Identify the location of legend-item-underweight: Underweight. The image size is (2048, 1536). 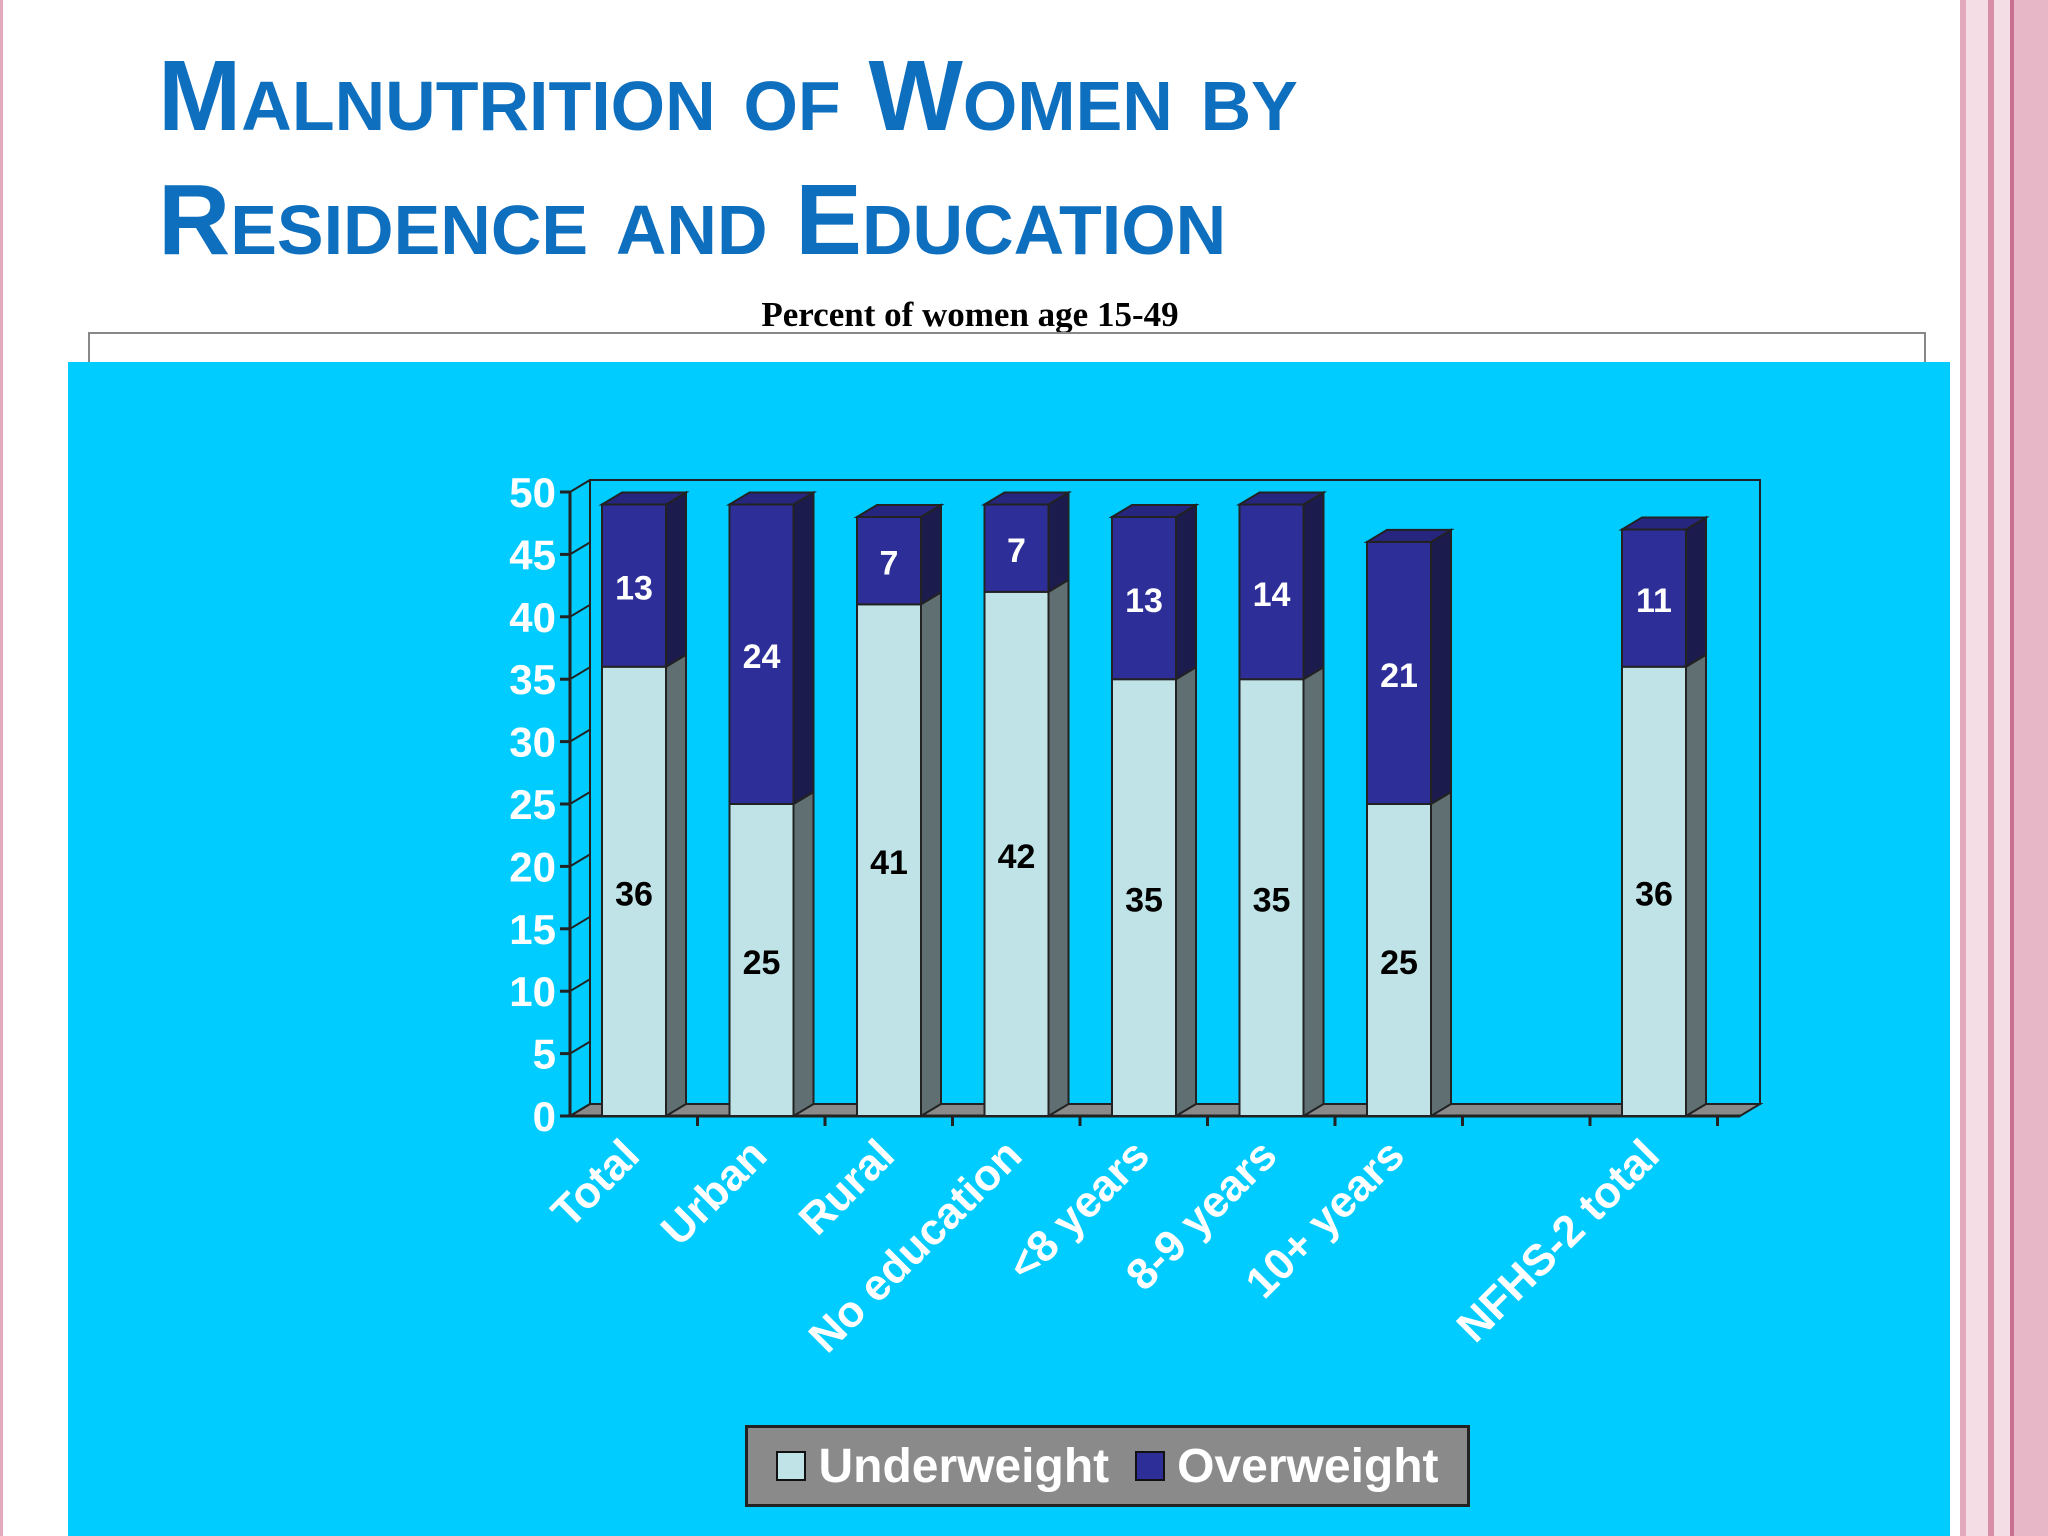
(942, 1466).